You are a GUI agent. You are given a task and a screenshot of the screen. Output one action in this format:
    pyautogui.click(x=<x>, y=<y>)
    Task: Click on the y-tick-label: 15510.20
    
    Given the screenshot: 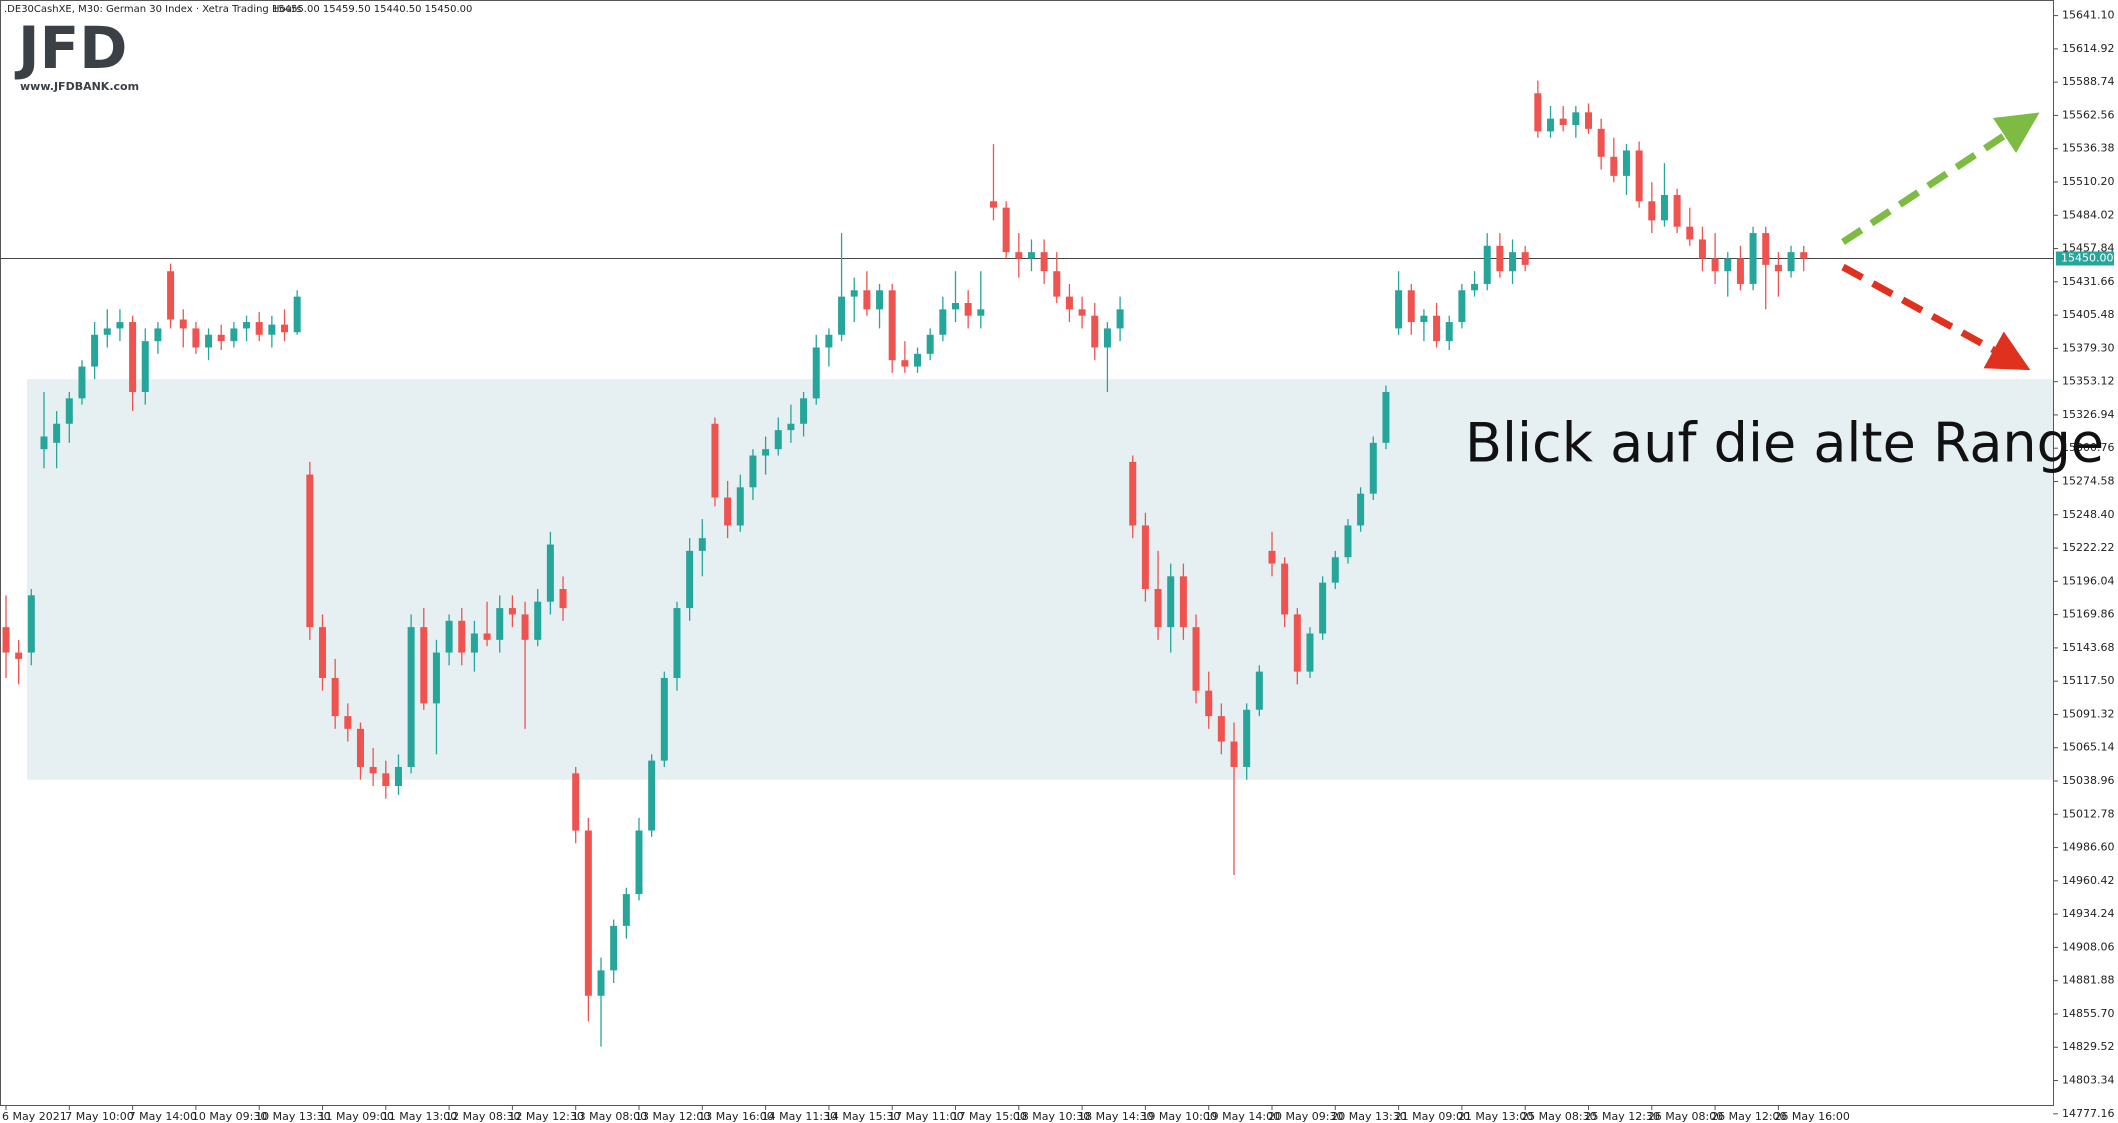 What is the action you would take?
    pyautogui.click(x=2088, y=181)
    